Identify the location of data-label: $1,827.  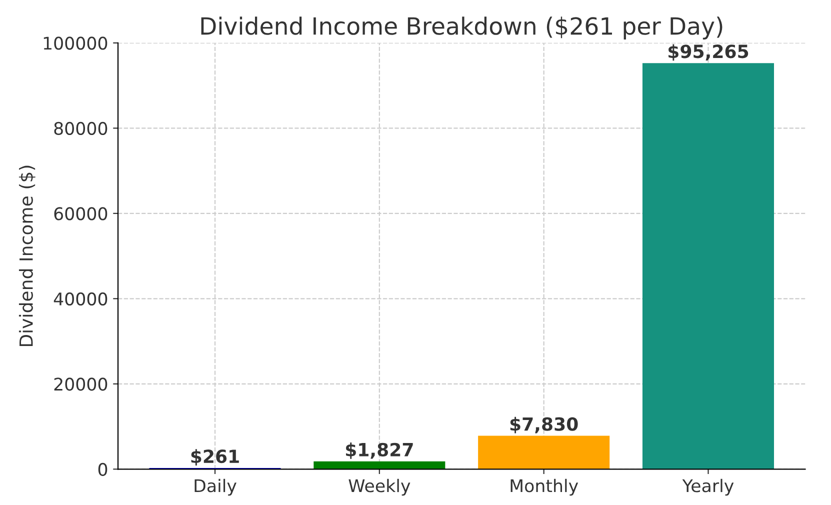
(379, 450).